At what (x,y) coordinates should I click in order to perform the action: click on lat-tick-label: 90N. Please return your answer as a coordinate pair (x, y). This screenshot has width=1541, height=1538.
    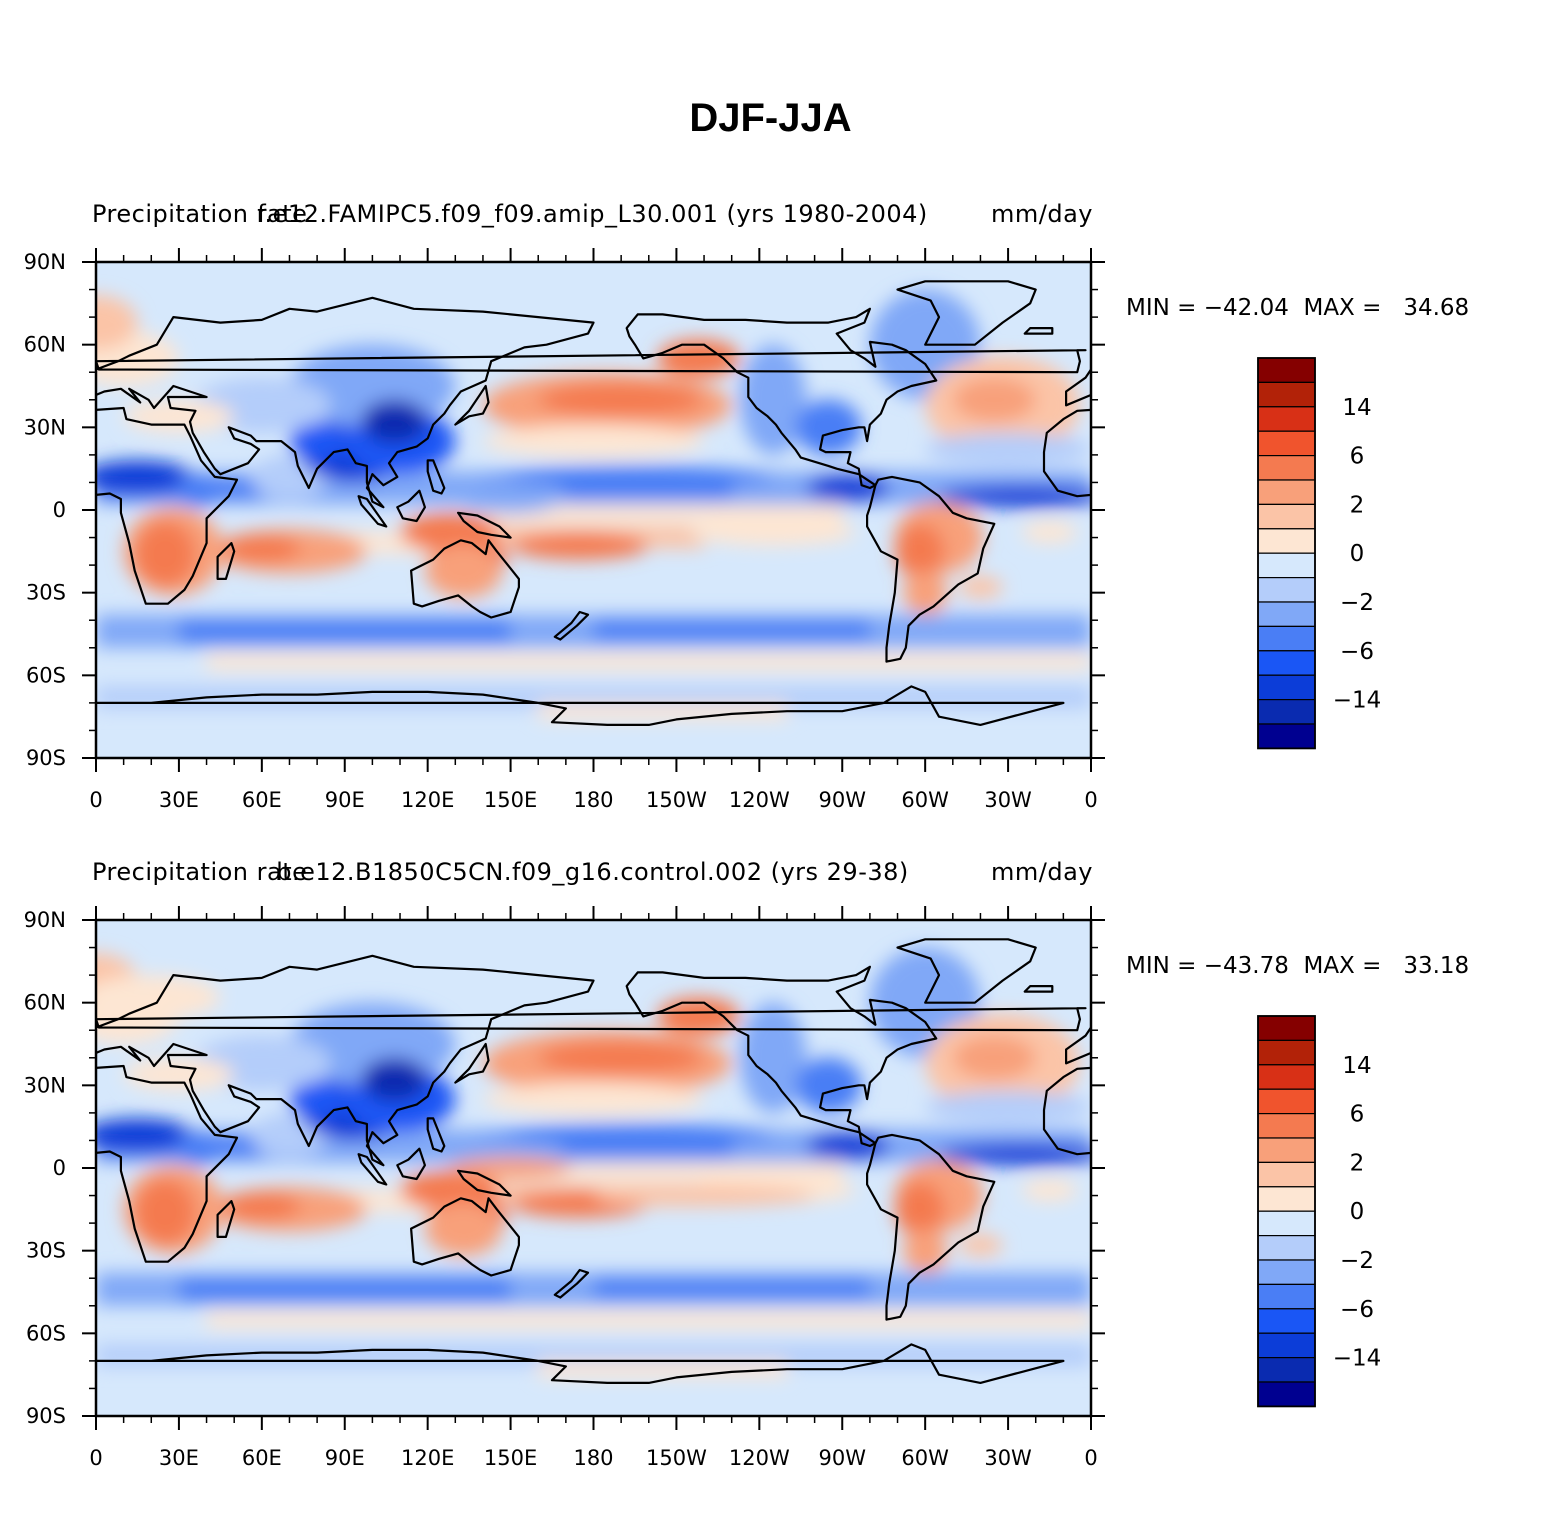
    Looking at the image, I should click on (45, 920).